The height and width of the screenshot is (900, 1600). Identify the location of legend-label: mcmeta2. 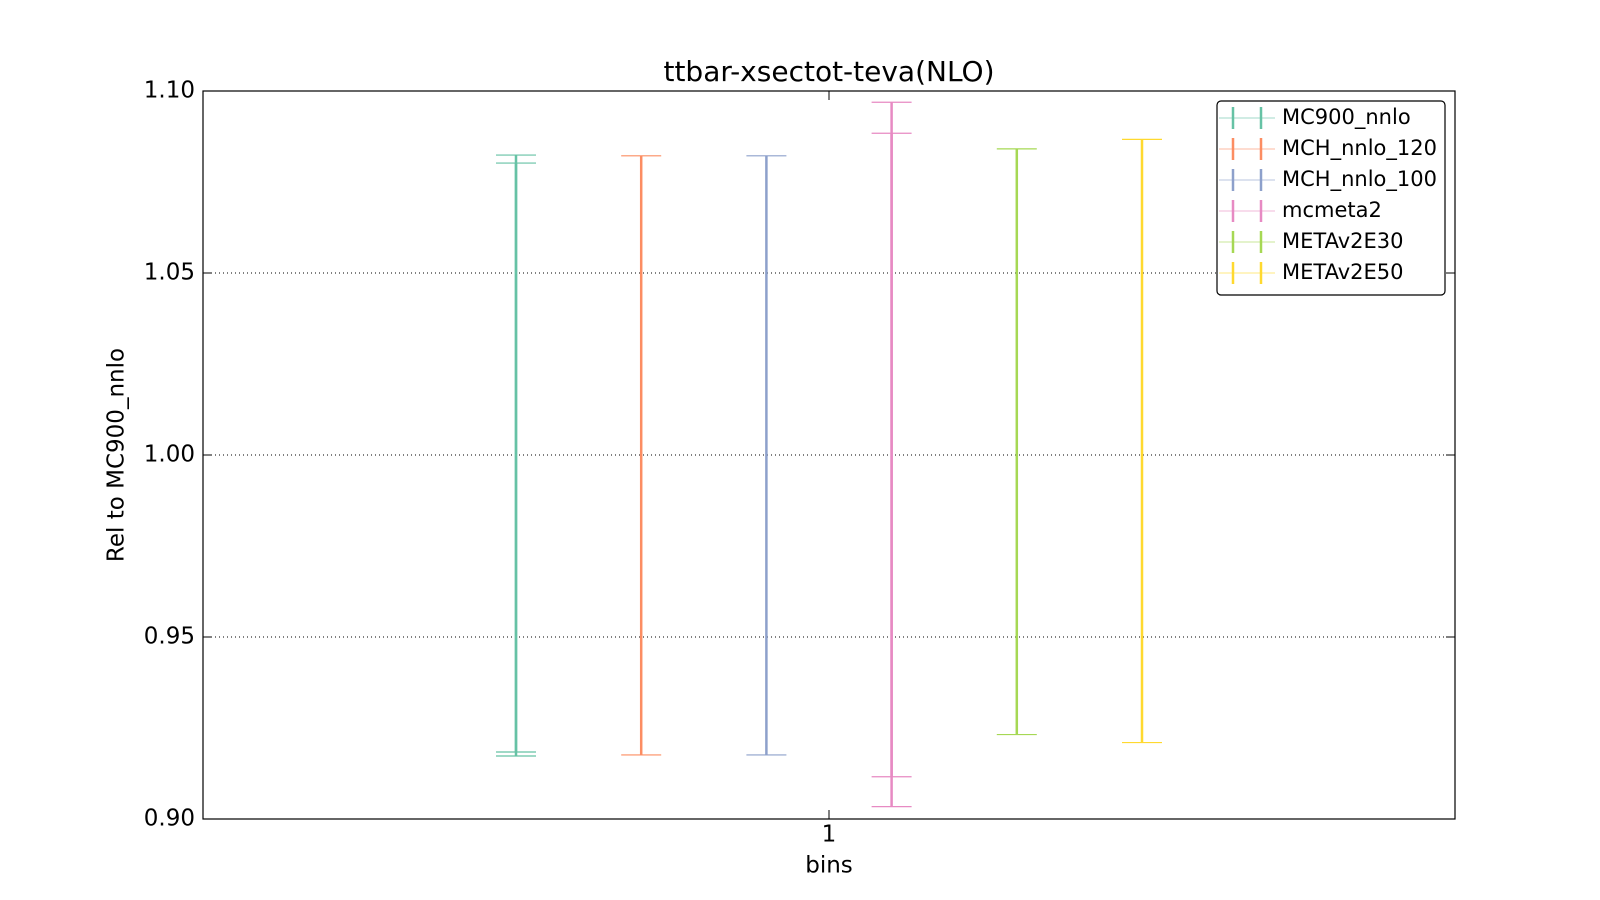
(1332, 210).